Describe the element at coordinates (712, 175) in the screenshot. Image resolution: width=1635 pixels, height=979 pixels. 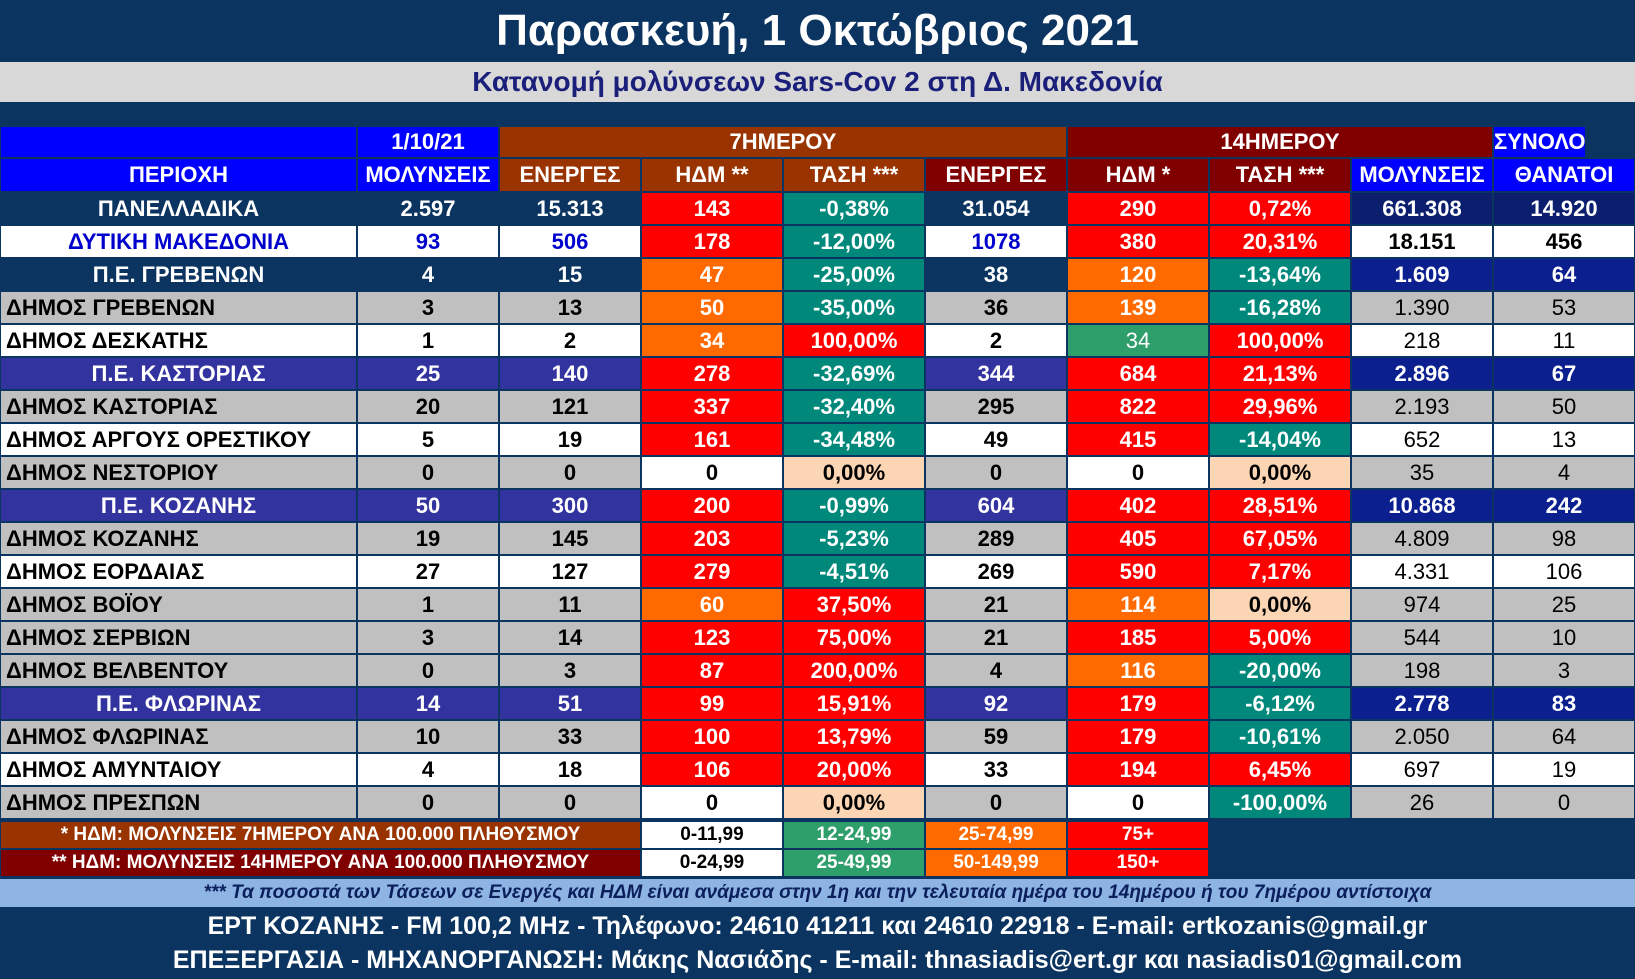
I see `column-header: ΗΔΜ **` at that location.